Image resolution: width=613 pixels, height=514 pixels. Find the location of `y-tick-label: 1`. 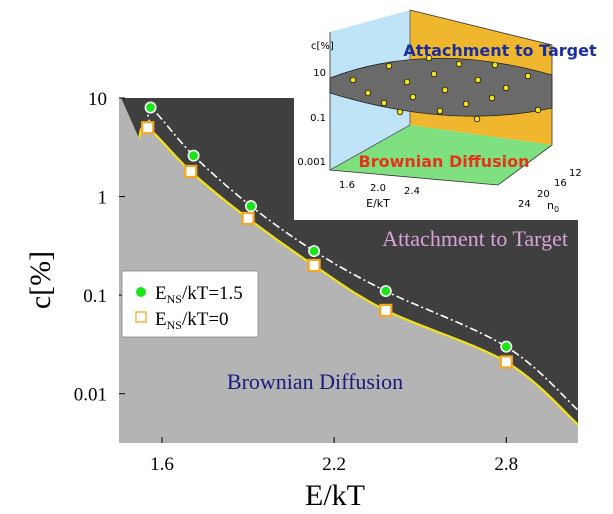

y-tick-label: 1 is located at coordinates (103, 198).